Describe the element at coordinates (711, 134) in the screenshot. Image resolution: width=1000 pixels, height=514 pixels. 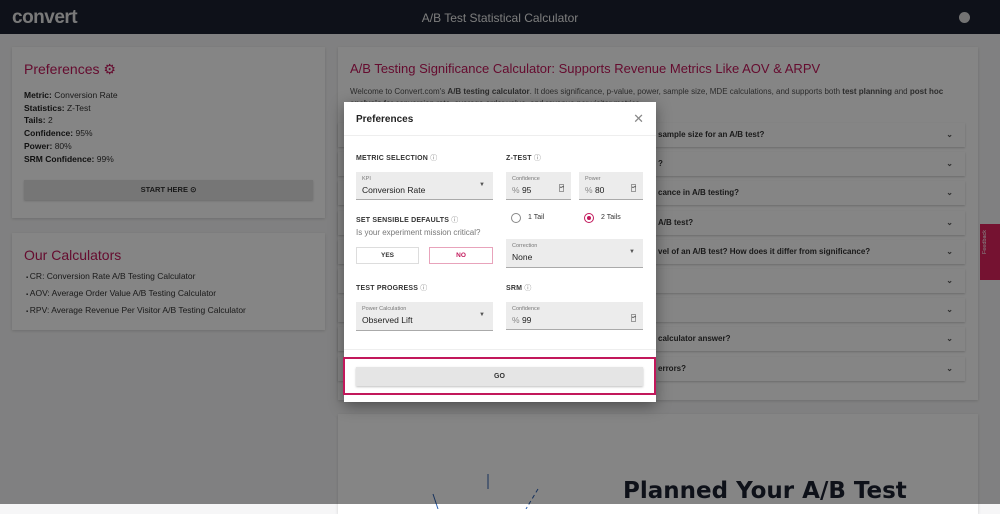
I see `faq-question: sample size for an A/B test?` at that location.